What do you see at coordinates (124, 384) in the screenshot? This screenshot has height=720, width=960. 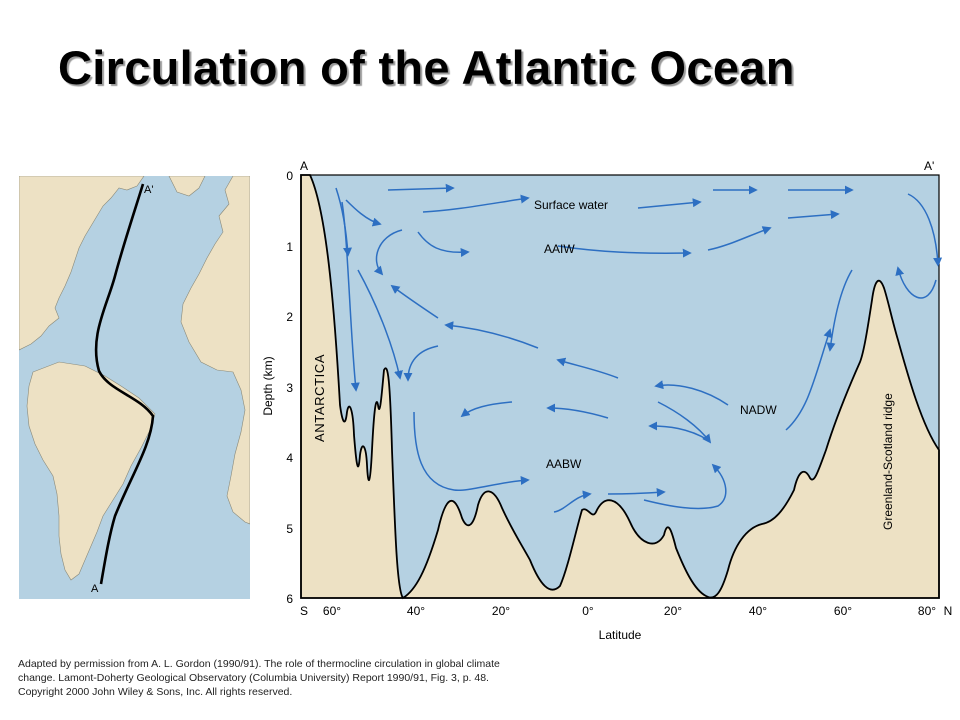 I see `map-section-line` at bounding box center [124, 384].